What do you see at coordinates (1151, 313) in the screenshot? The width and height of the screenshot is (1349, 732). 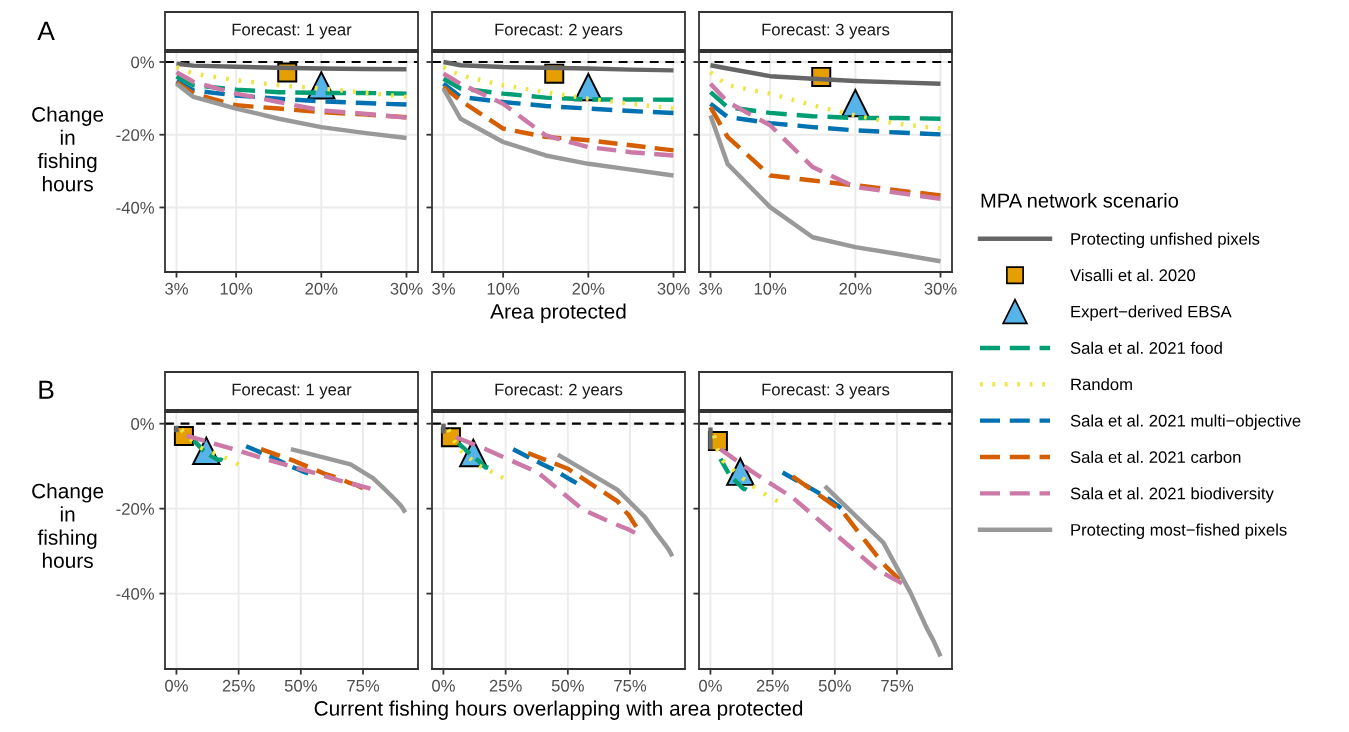 I see `text: Expert−derived EBSA` at bounding box center [1151, 313].